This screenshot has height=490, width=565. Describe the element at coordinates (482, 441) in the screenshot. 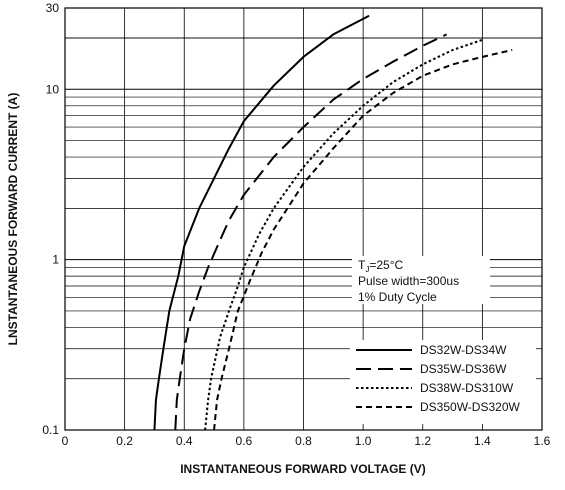

I see `x-tick-label: 1.4` at that location.